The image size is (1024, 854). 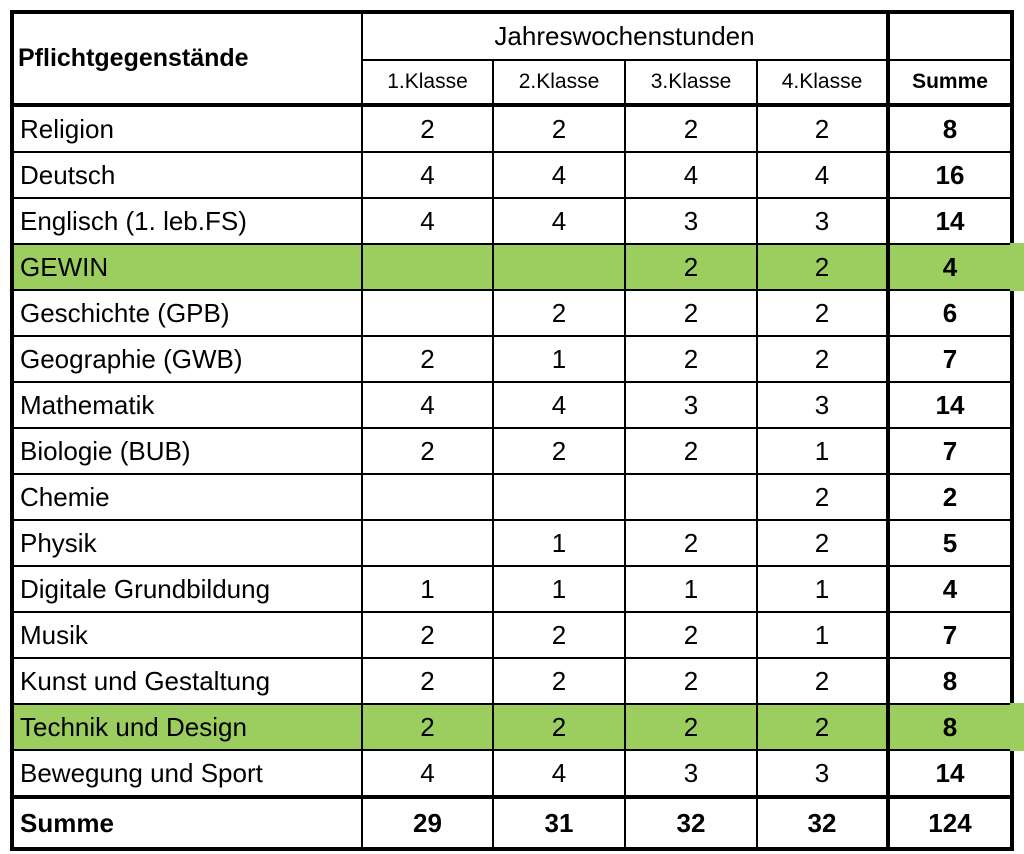 I want to click on grand-total: 124, so click(x=949, y=822).